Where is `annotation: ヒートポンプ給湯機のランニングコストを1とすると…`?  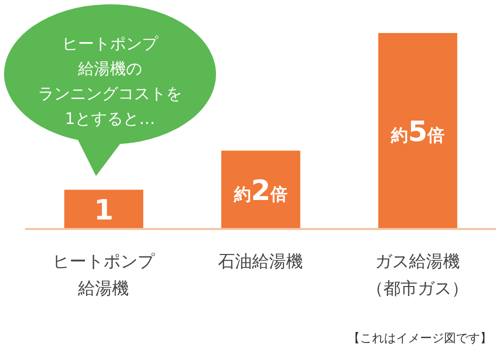
annotation: ヒートポンプ給湯機のランニングコストを1とすると… is located at coordinates (110, 81).